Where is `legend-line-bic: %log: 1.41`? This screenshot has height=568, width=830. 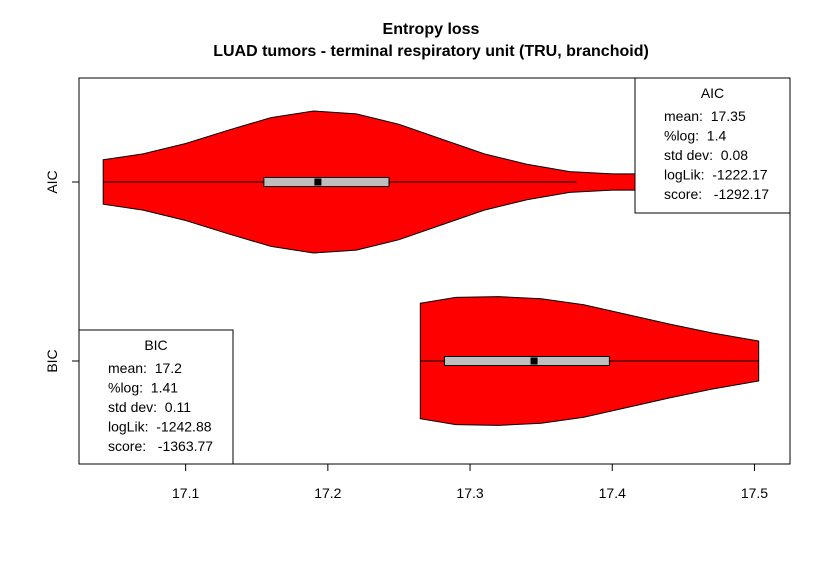
legend-line-bic: %log: 1.41 is located at coordinates (143, 388).